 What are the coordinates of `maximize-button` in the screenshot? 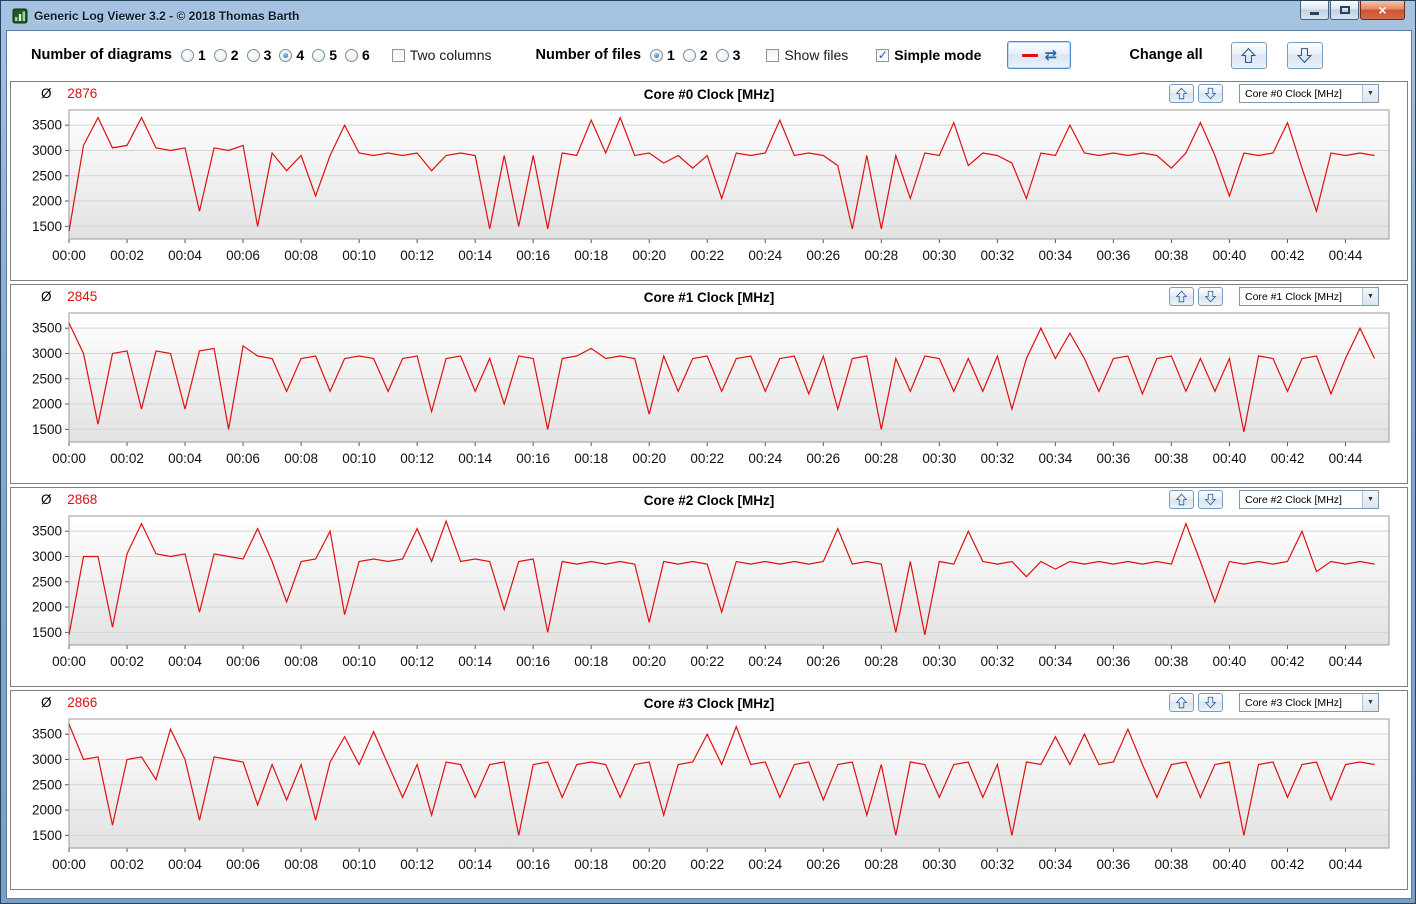 It's located at (1344, 10).